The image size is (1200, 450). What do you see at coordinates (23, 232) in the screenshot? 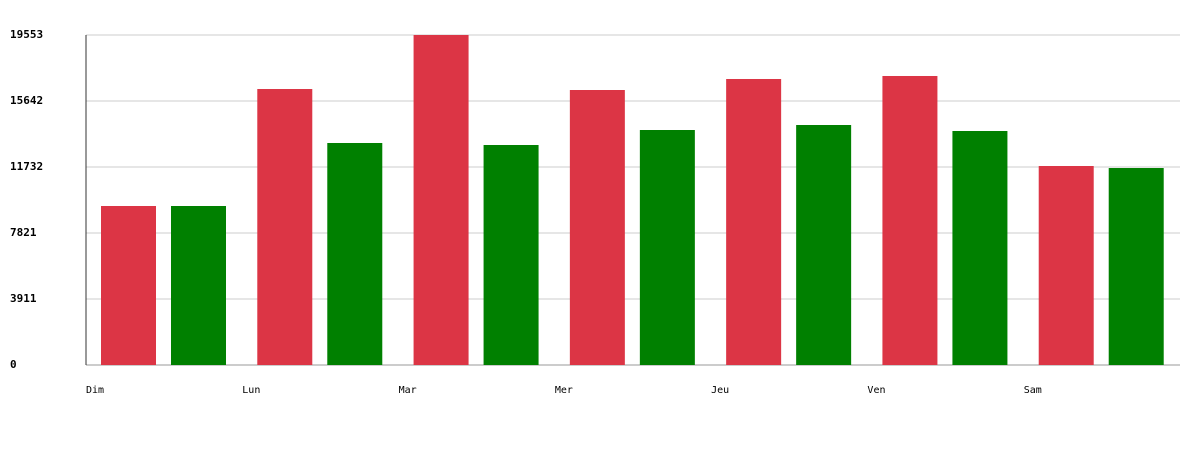
I see `y-tick-label: 7821` at bounding box center [23, 232].